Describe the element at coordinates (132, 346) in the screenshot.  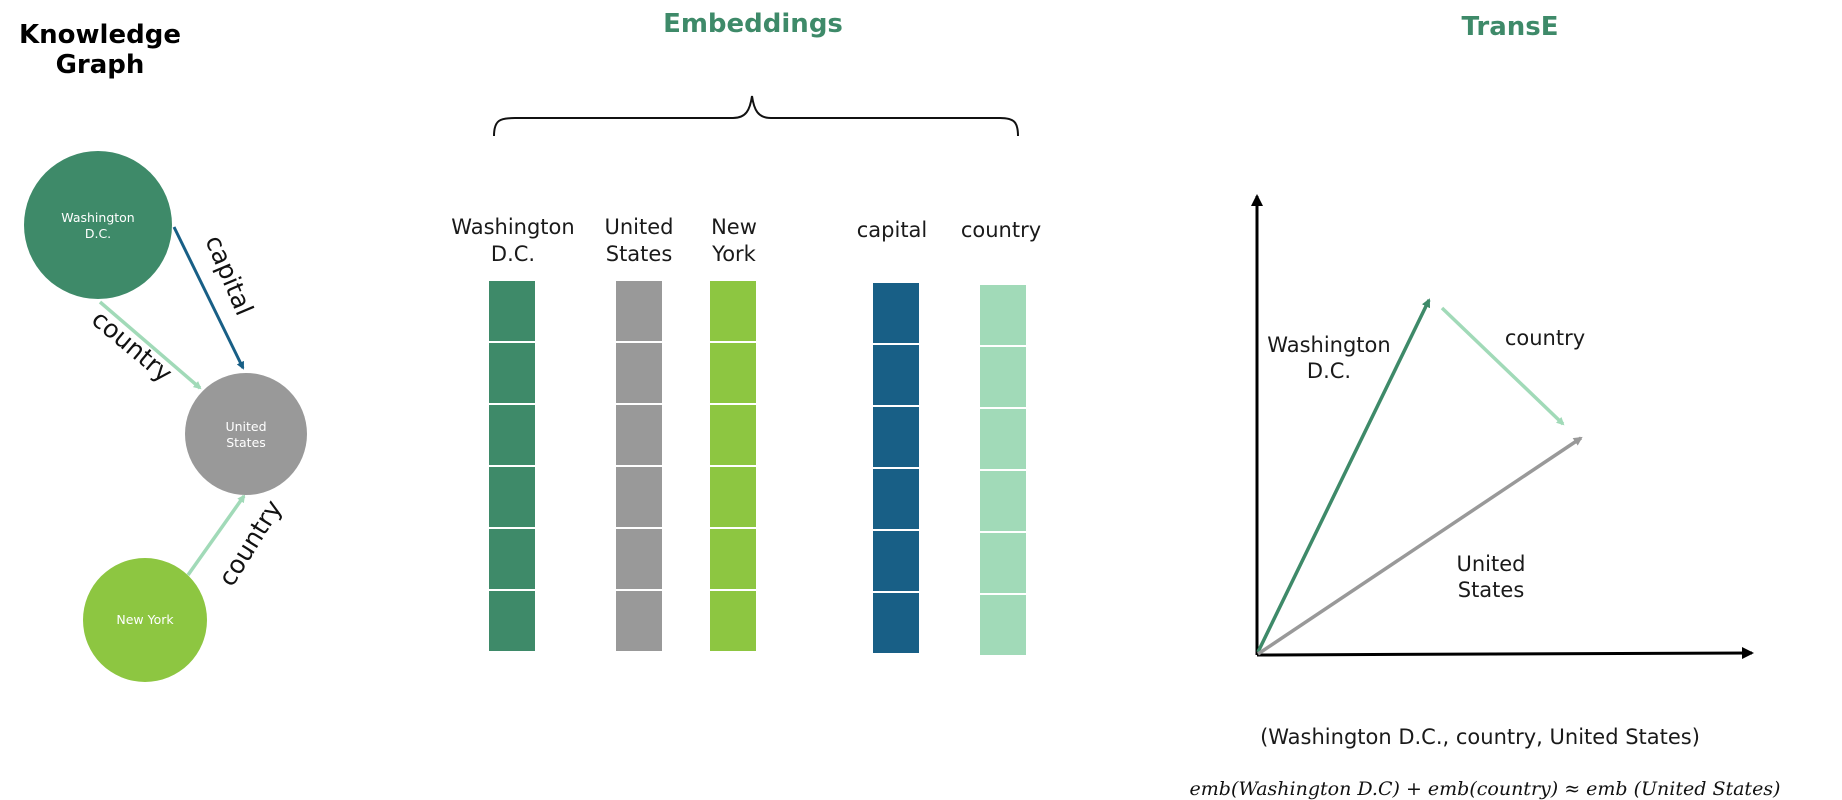
I see `edge-label-country-wdc: country` at that location.